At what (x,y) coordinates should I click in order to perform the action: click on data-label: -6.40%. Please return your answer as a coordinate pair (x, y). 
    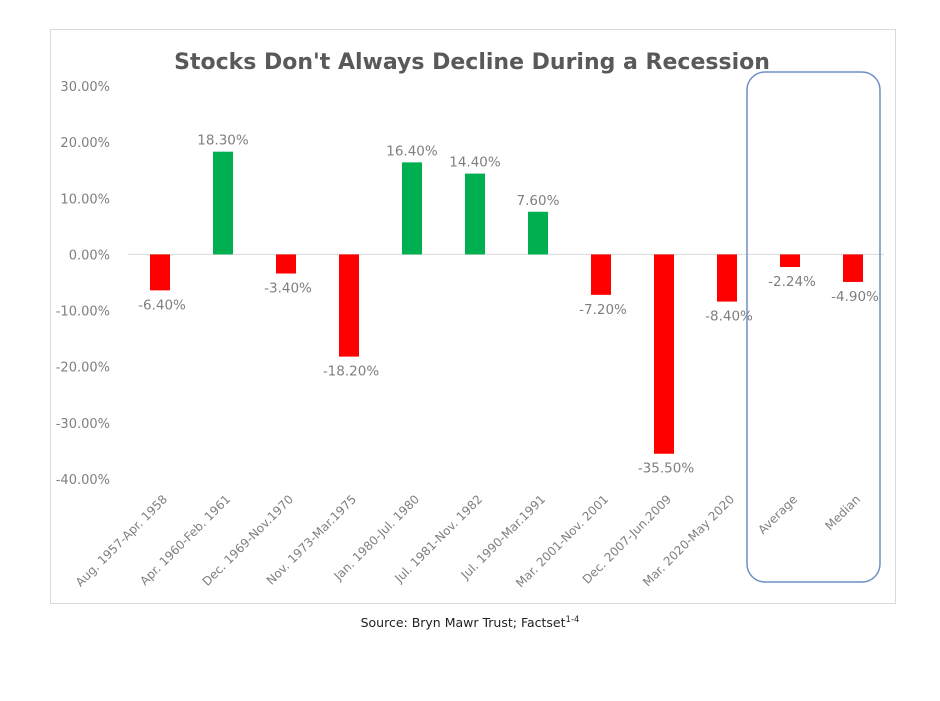
    Looking at the image, I should click on (162, 305).